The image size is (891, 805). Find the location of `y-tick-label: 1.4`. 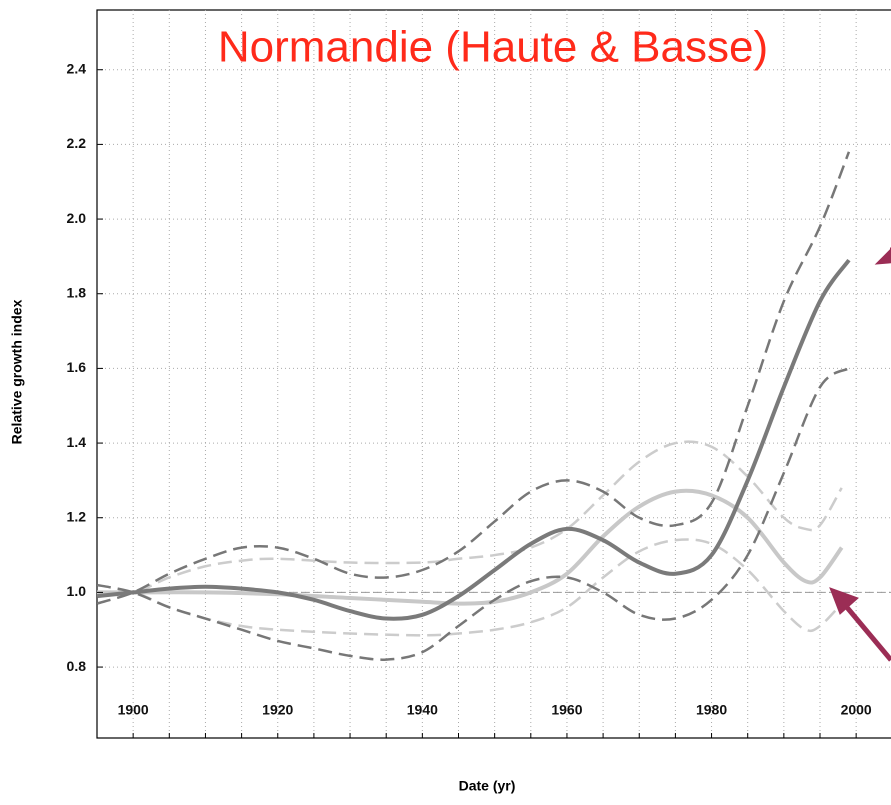

y-tick-label: 1.4 is located at coordinates (77, 442).